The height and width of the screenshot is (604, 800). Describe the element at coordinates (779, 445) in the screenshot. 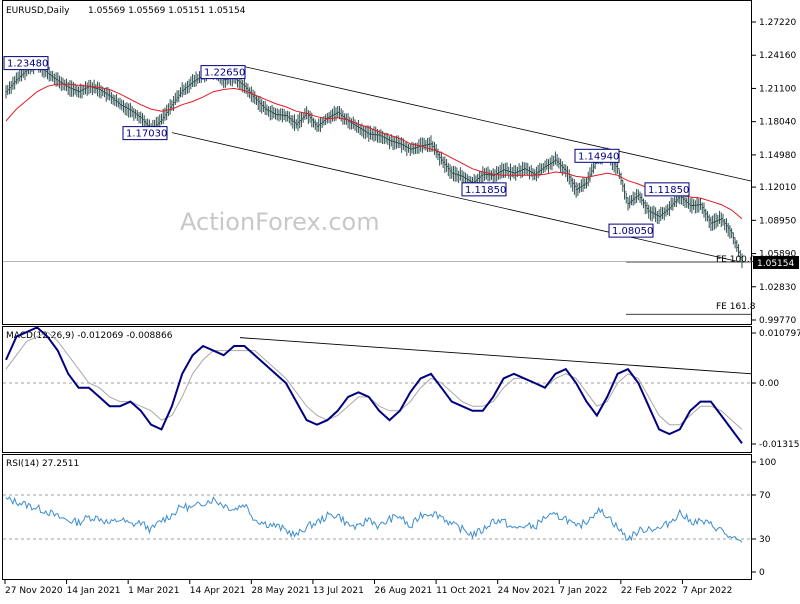

I see `macd-y-tick-label: -0.013158` at that location.